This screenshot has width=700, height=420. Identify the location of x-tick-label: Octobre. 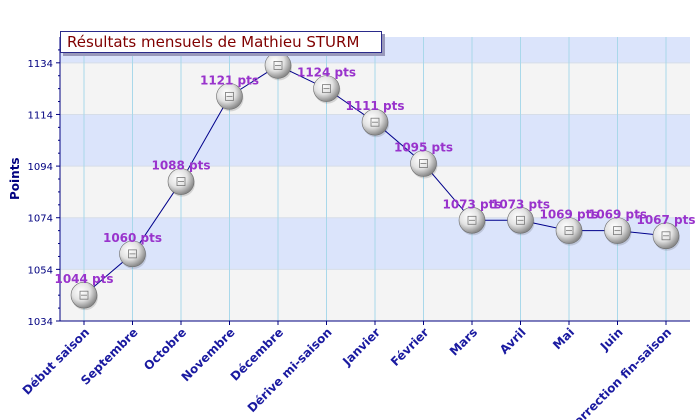
(165, 349).